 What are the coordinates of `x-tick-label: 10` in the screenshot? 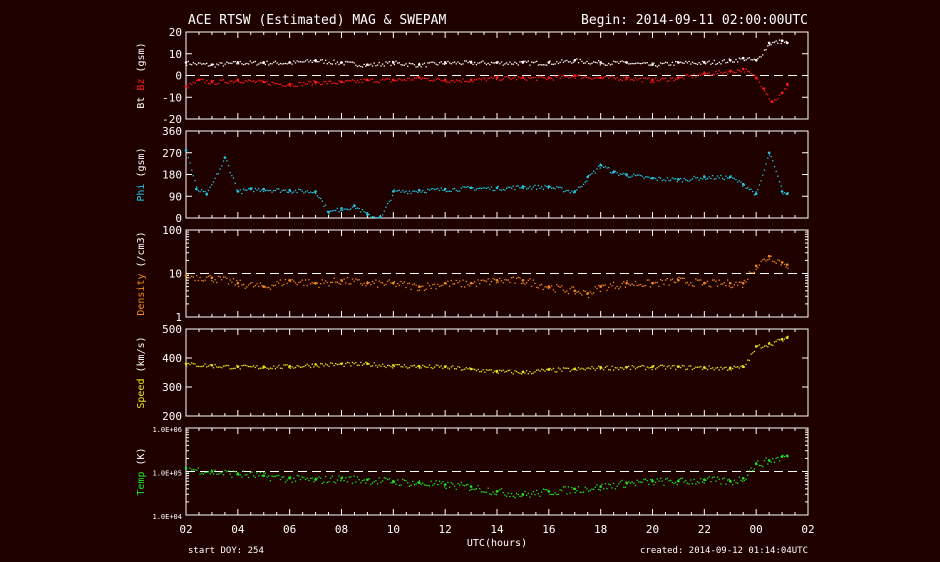 It's located at (393, 529).